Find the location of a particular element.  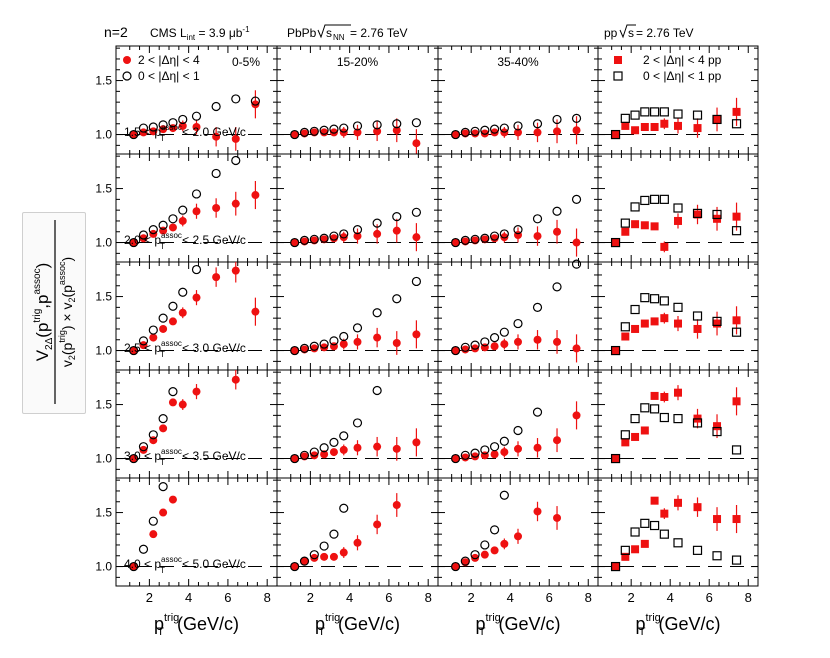

pp-energy-label: pp s = 2.76 TeV is located at coordinates (649, 32).